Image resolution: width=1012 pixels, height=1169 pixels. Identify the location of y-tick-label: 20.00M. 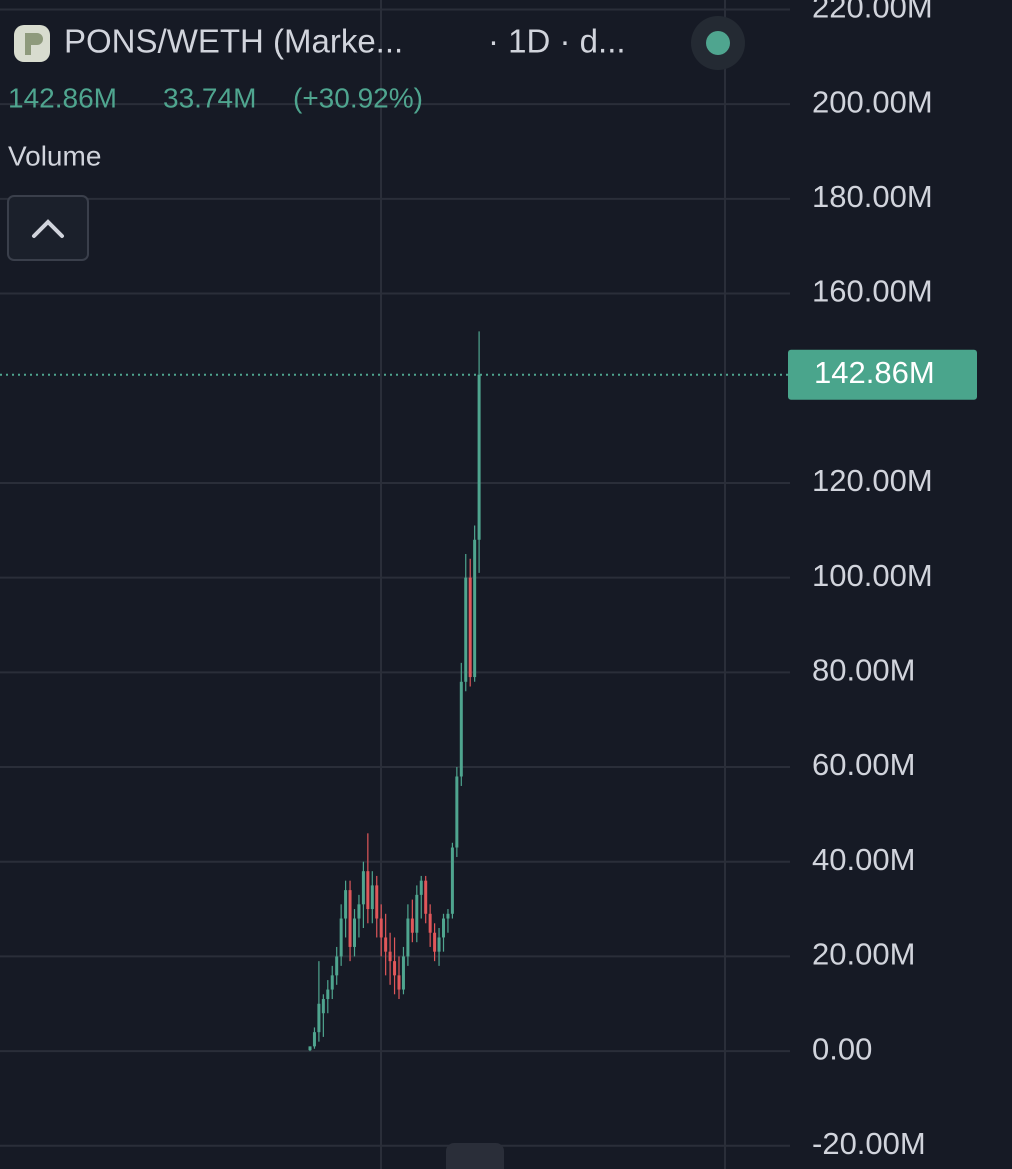
(863, 954).